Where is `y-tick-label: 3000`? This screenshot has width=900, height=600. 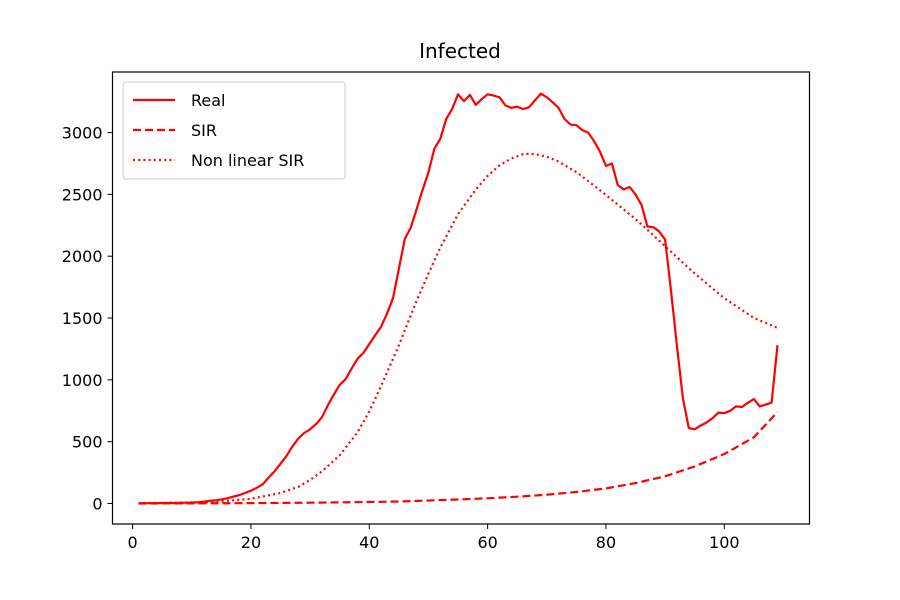
y-tick-label: 3000 is located at coordinates (82, 133).